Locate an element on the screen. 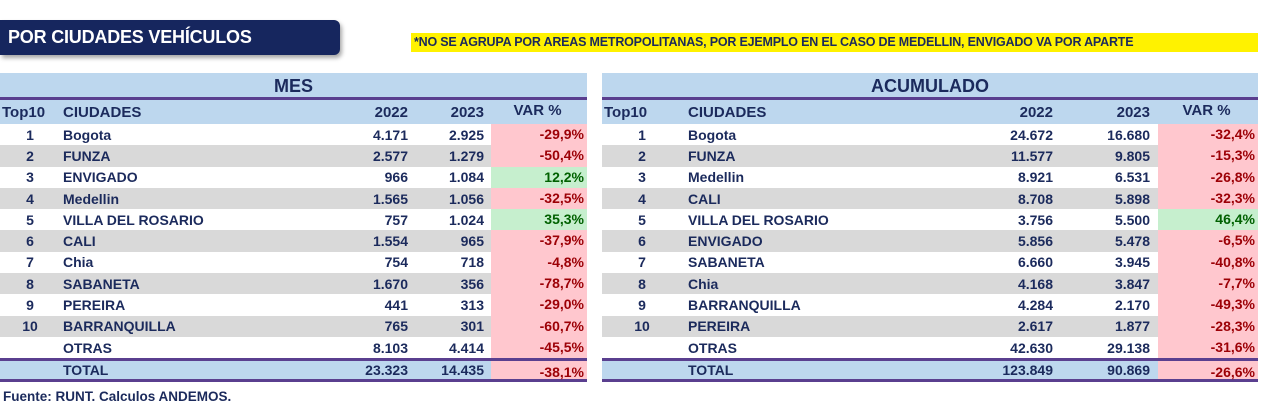 This screenshot has width=1280, height=413. cell-value-2022: 23.323 is located at coordinates (386, 370).